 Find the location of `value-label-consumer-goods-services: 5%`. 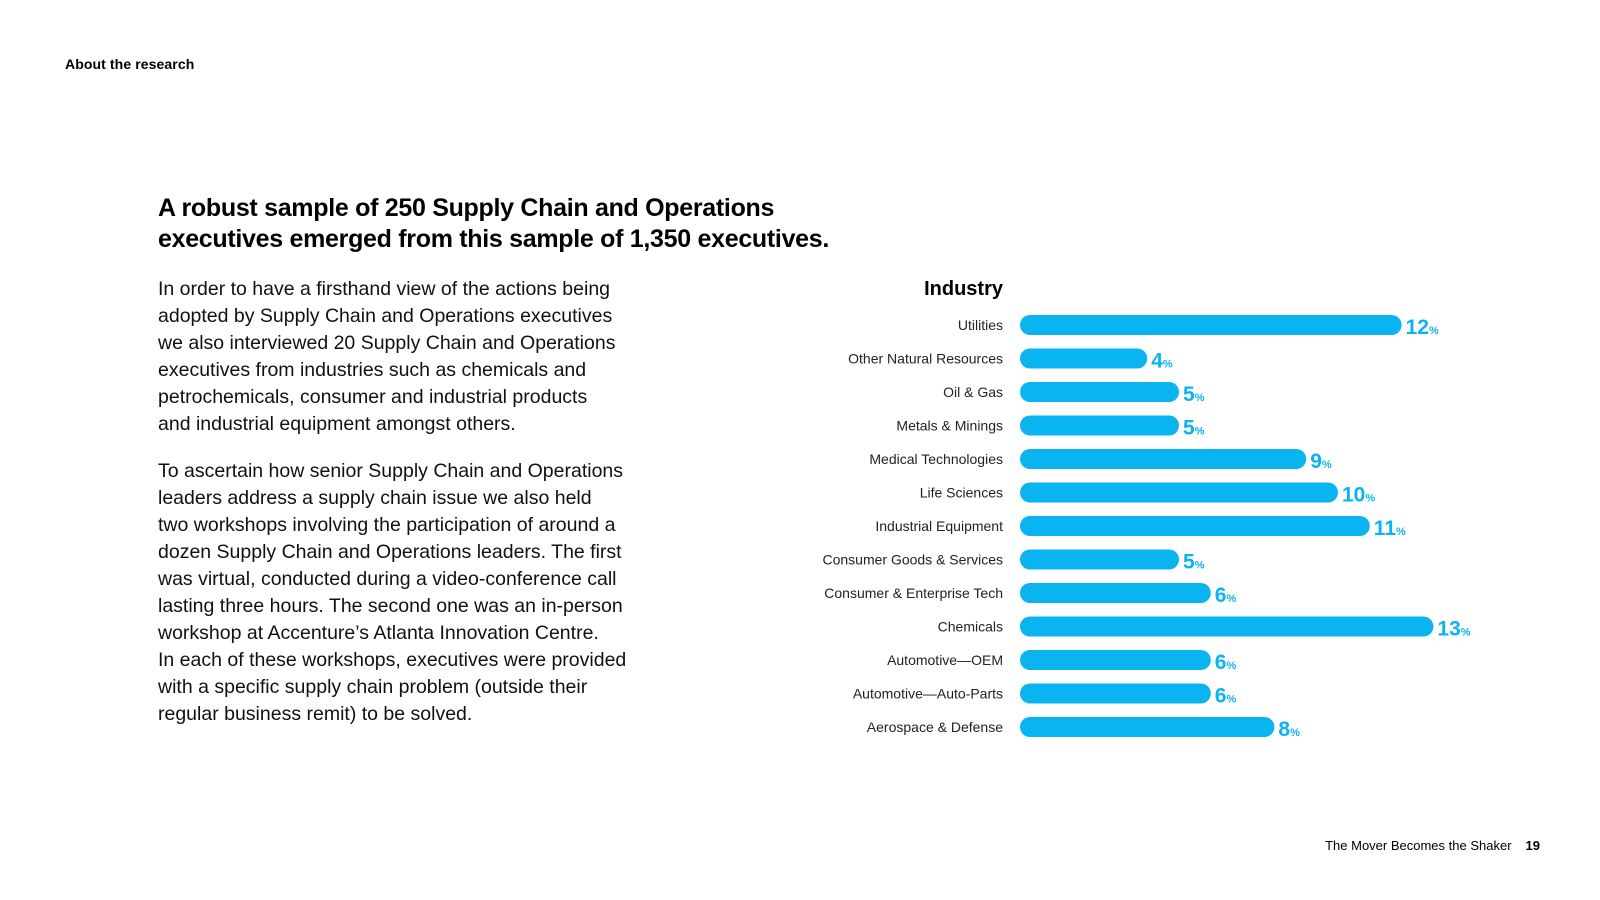

value-label-consumer-goods-services: 5% is located at coordinates (1194, 562).